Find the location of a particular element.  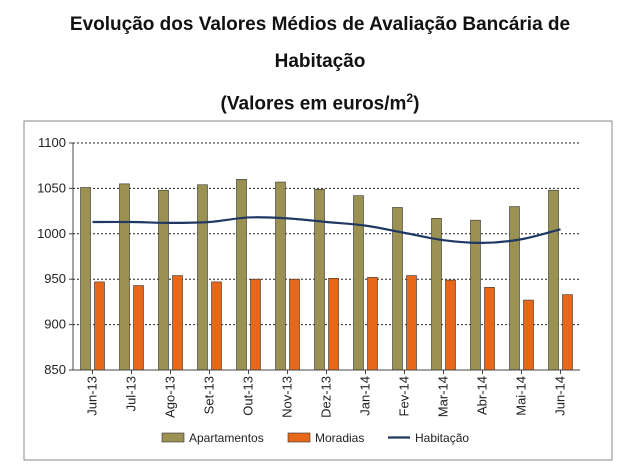

x-tick-label-jul-13: Jul-13 is located at coordinates (131, 393).